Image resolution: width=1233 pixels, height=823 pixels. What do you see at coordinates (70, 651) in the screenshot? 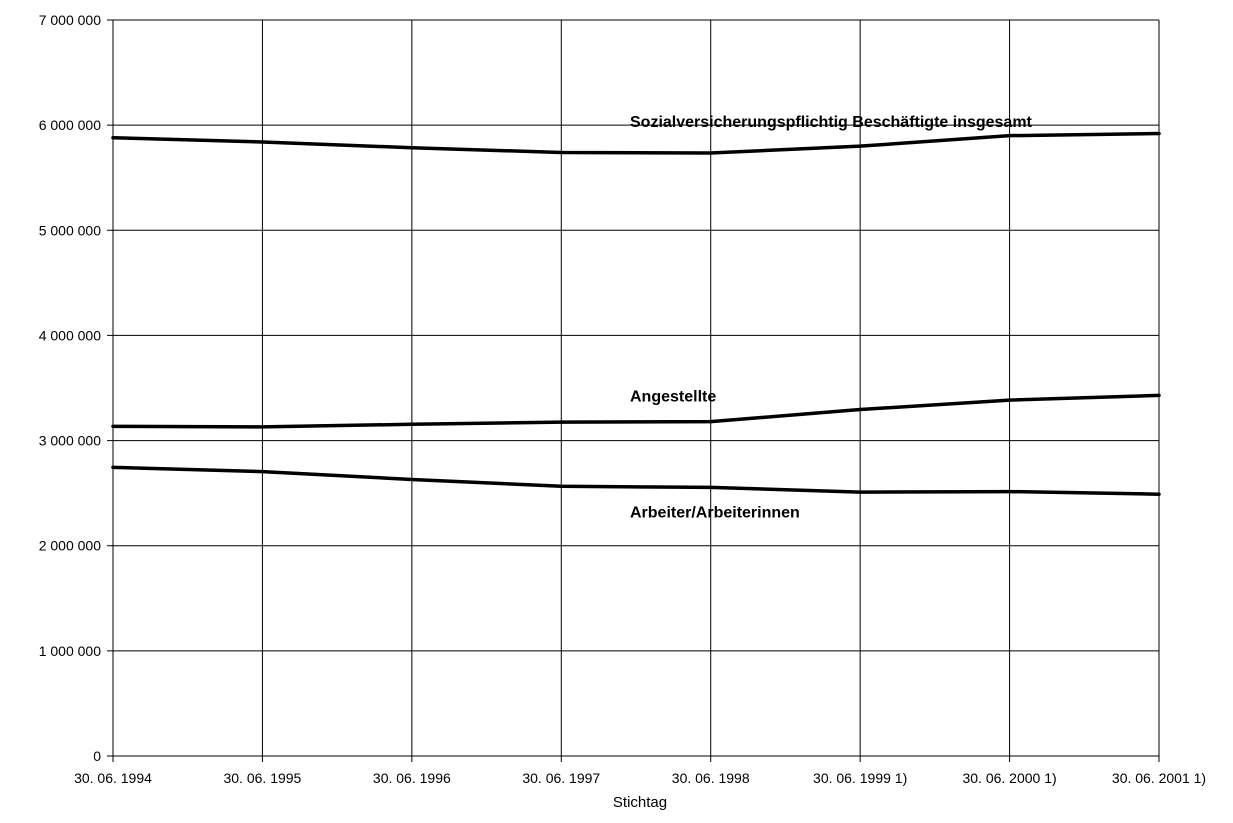
I see `y-tick-label: 1 000 000` at bounding box center [70, 651].